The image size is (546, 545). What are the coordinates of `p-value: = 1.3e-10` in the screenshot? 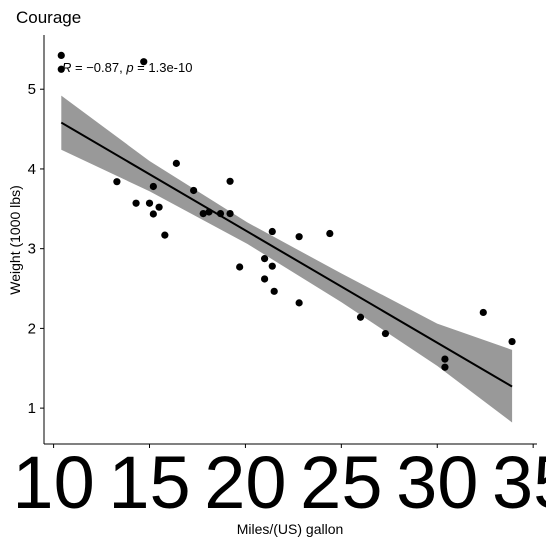 It's located at (163, 67).